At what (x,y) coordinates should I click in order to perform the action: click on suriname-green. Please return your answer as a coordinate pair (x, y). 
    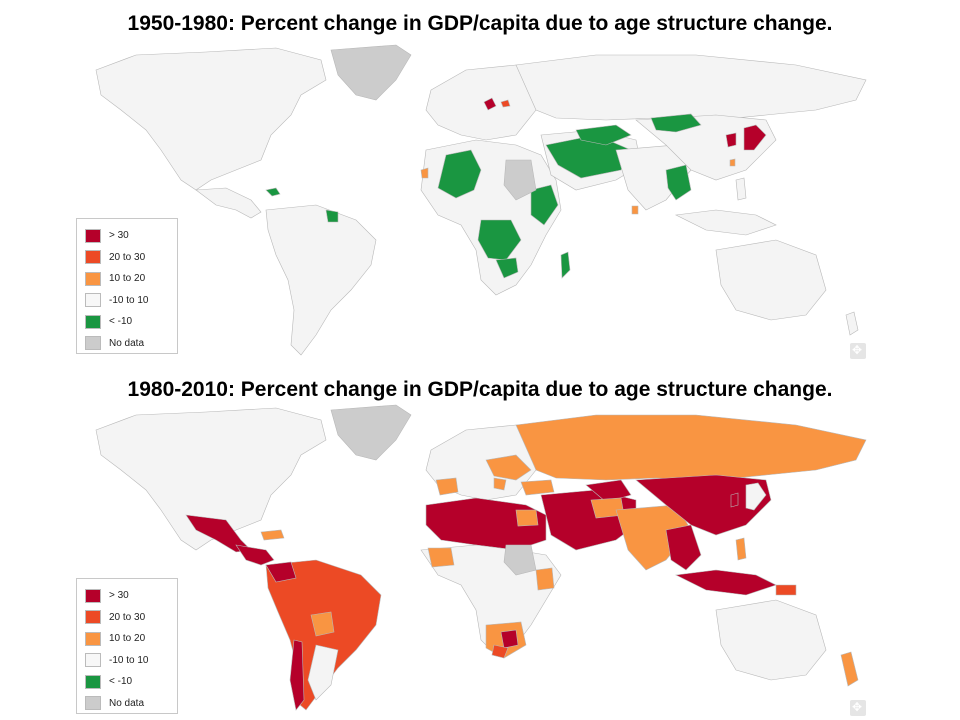
    Looking at the image, I should click on (332, 216).